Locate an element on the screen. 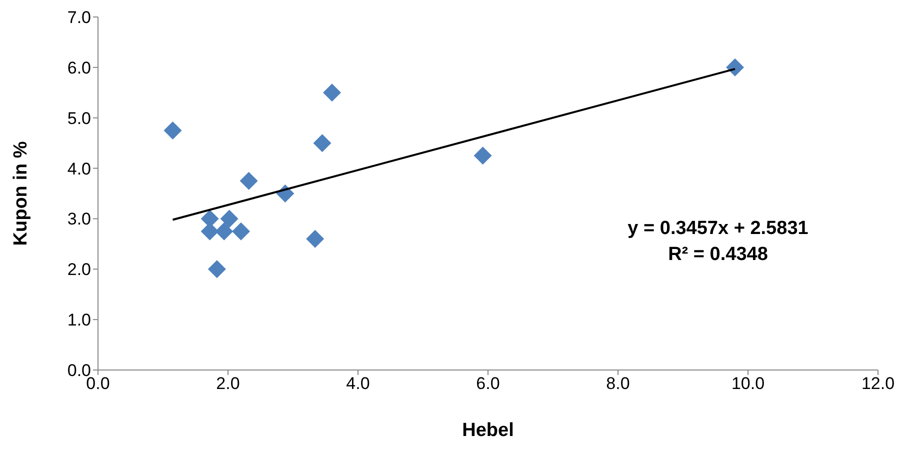 The height and width of the screenshot is (457, 914). x-axis-title: Hebel is located at coordinates (488, 430).